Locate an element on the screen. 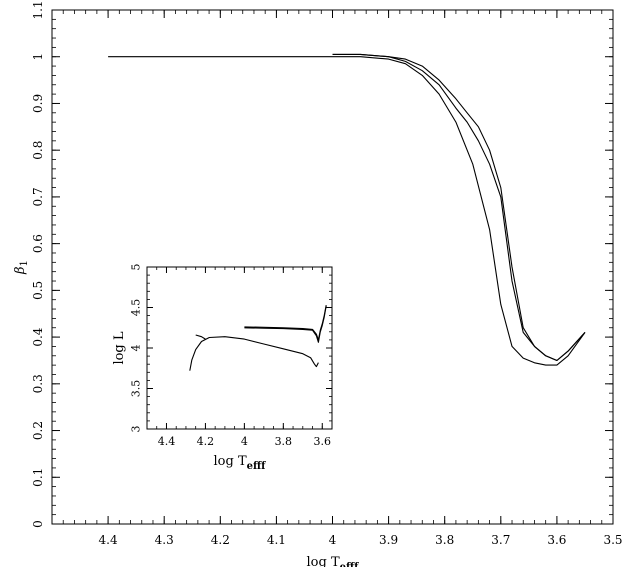 This screenshot has width=623, height=567. inset-x-tick-label: 3.8 is located at coordinates (284, 441).